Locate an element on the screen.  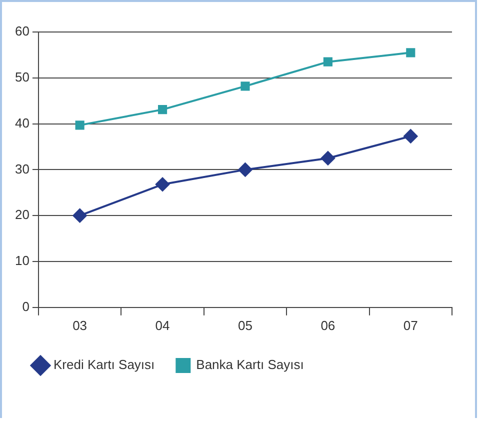
legend-label: Banka Kartı Sayısı is located at coordinates (250, 364).